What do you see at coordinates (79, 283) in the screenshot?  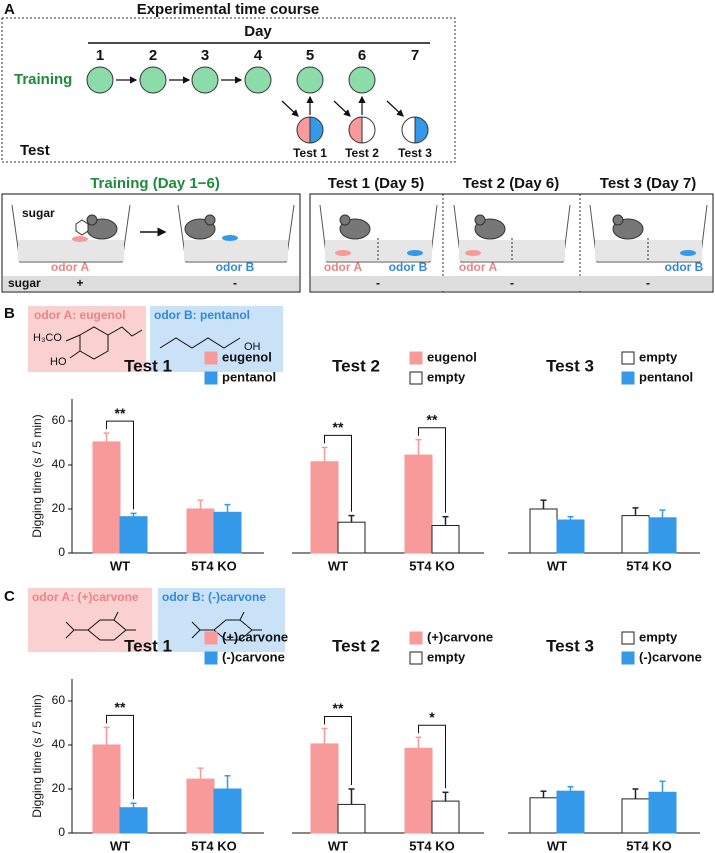 I see `sugar-sign: +` at bounding box center [79, 283].